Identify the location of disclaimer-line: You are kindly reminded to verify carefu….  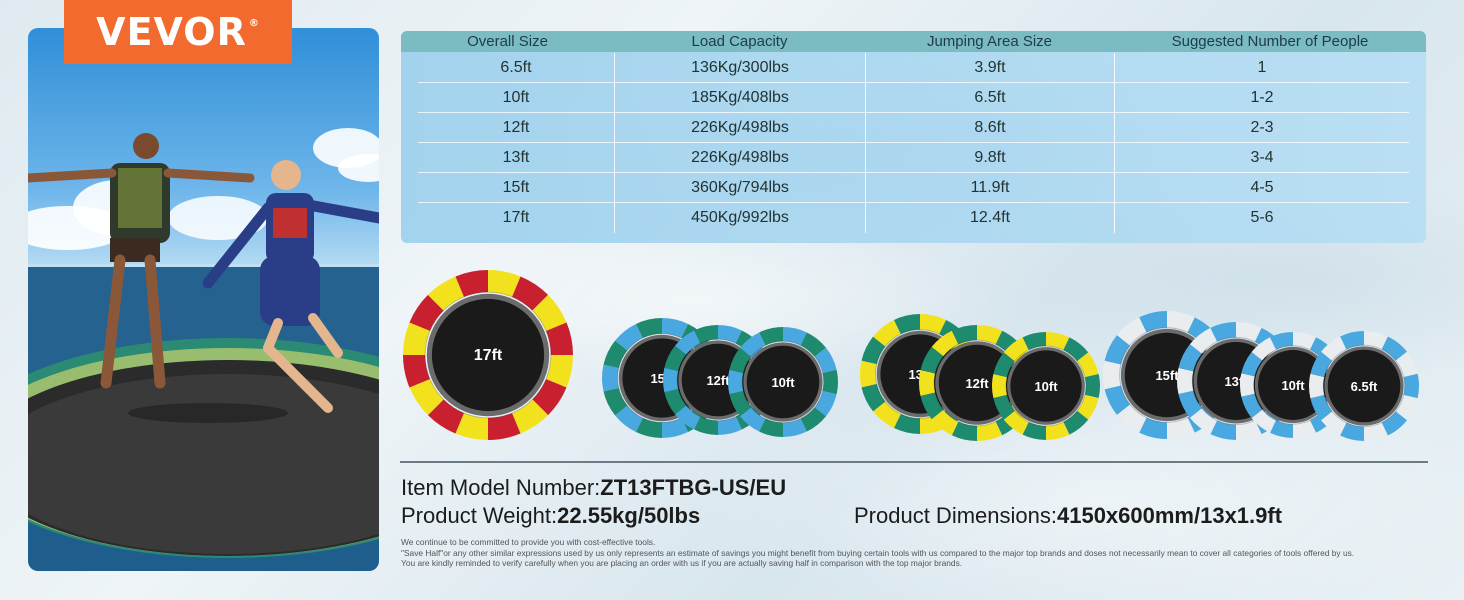
(682, 563).